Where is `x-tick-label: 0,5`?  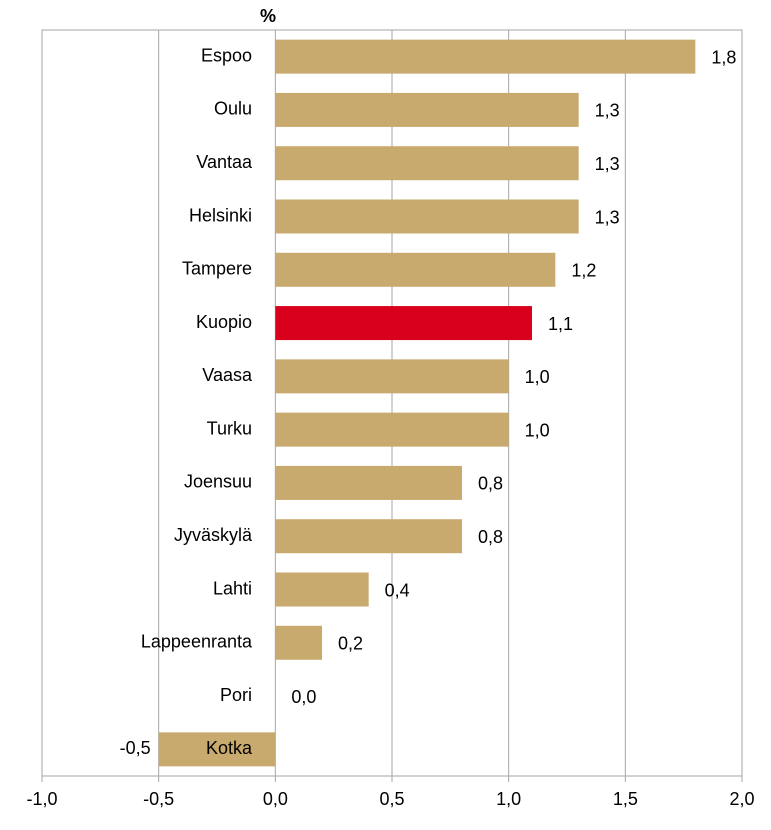 x-tick-label: 0,5 is located at coordinates (391, 799).